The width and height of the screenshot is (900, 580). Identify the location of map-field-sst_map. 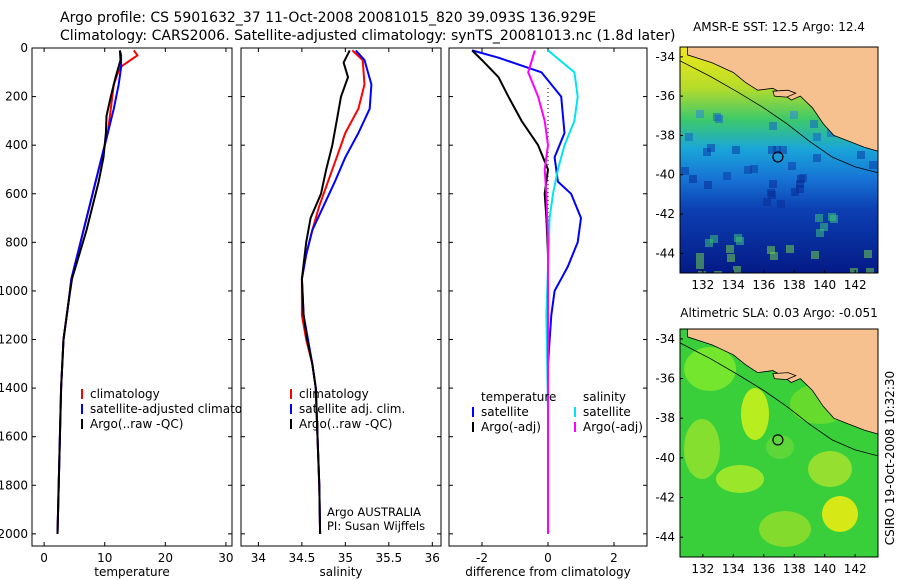
(779, 160).